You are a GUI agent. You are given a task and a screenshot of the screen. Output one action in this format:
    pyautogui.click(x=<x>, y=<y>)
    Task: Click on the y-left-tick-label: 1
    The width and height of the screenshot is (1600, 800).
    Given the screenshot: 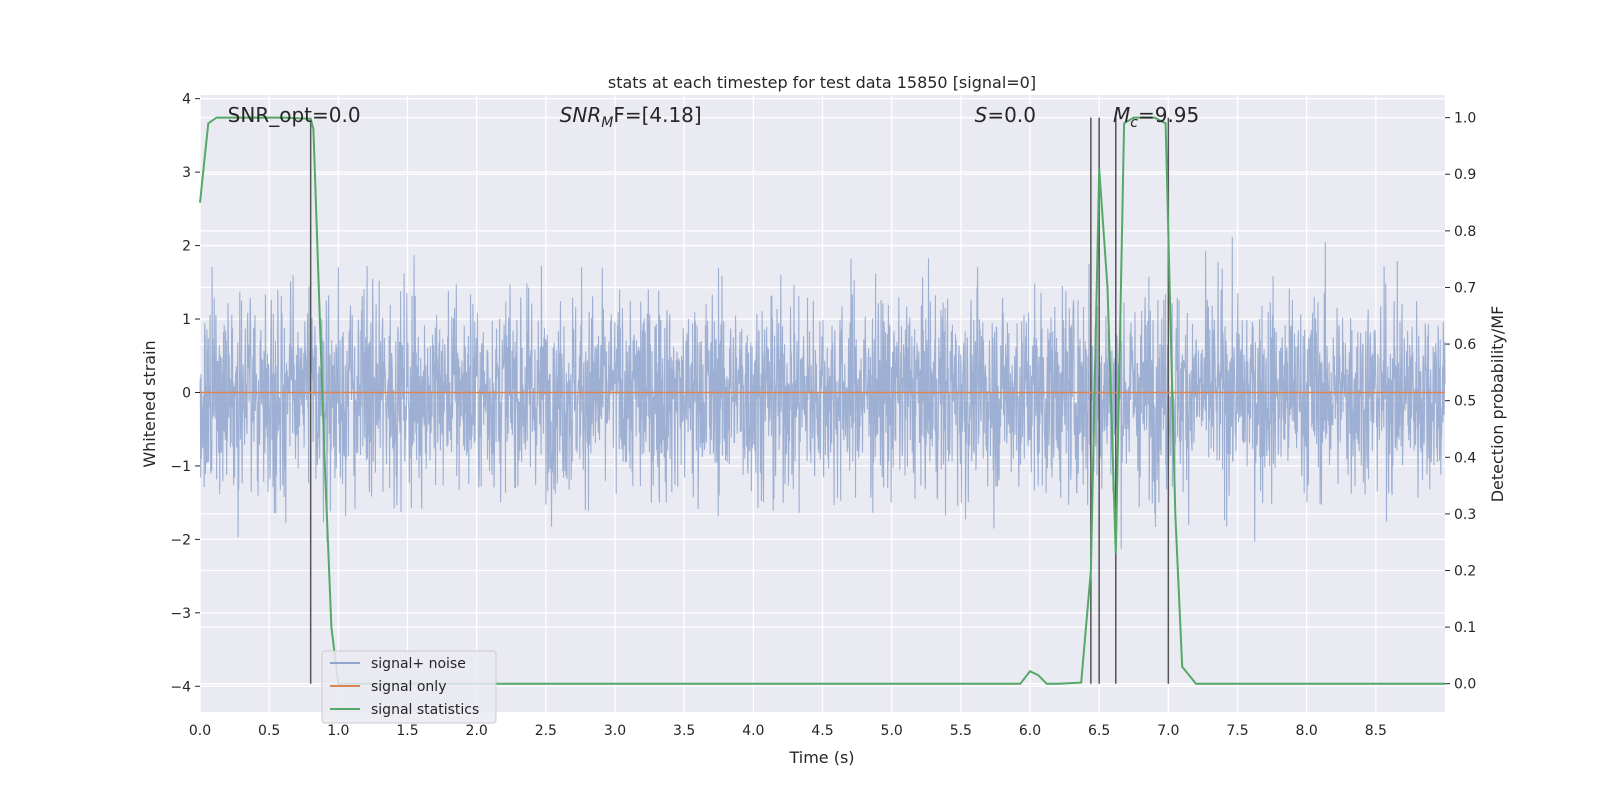 What is the action you would take?
    pyautogui.click(x=186, y=320)
    